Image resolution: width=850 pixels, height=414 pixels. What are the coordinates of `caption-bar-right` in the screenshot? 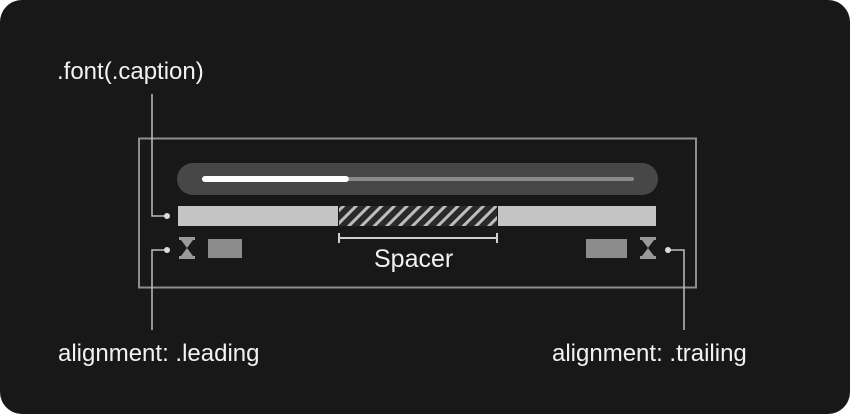 It's located at (577, 216).